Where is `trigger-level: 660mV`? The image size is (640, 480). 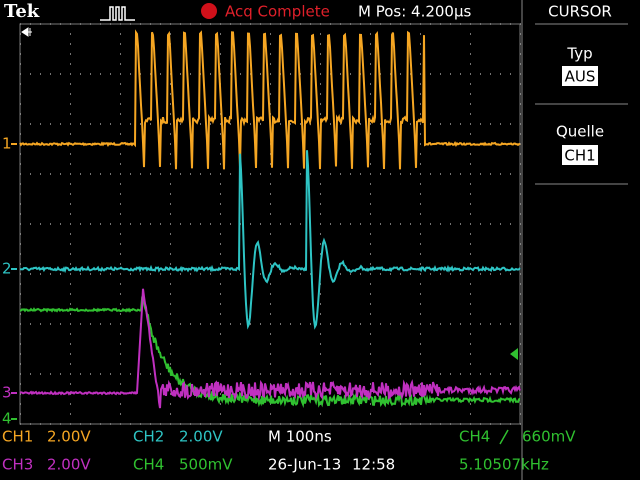 trigger-level: 660mV is located at coordinates (549, 437).